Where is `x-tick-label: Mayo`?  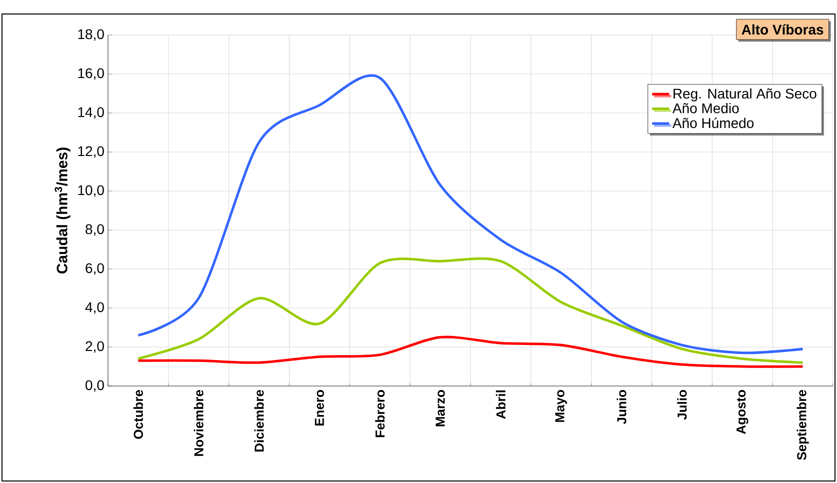
x-tick-label: Mayo is located at coordinates (561, 406).